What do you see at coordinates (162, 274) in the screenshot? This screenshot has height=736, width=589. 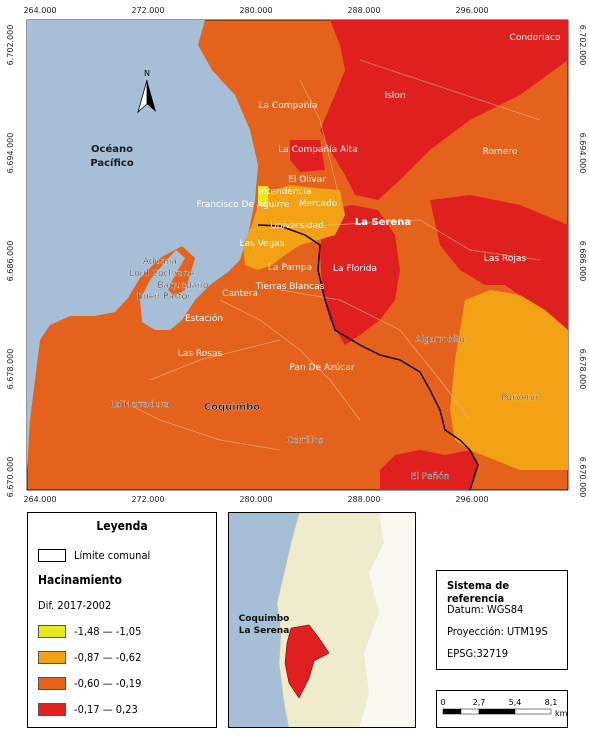 I see `place-label: Lord Cochrane` at bounding box center [162, 274].